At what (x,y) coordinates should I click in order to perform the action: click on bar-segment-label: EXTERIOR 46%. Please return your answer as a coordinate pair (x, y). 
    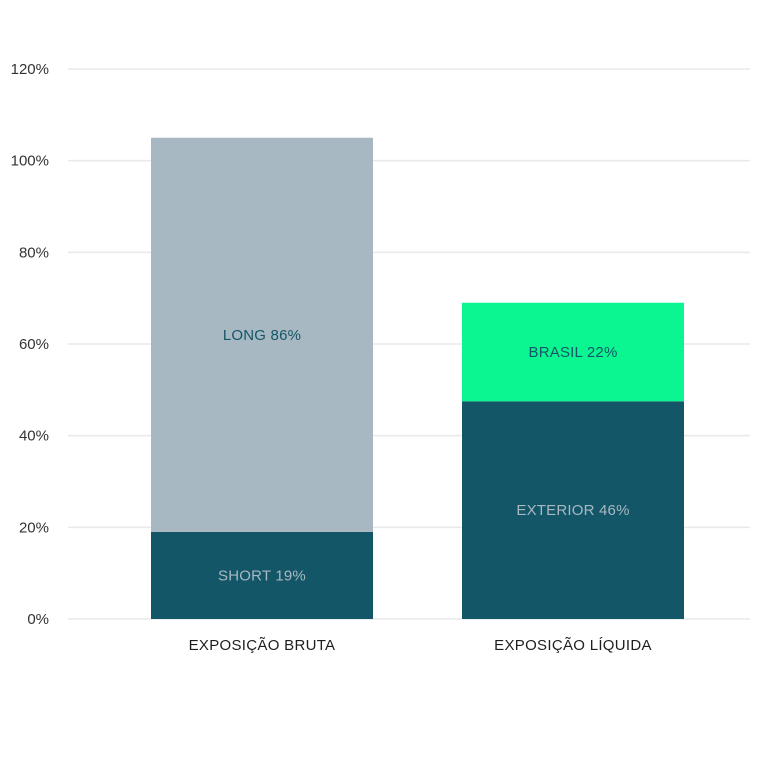
    Looking at the image, I should click on (572, 510).